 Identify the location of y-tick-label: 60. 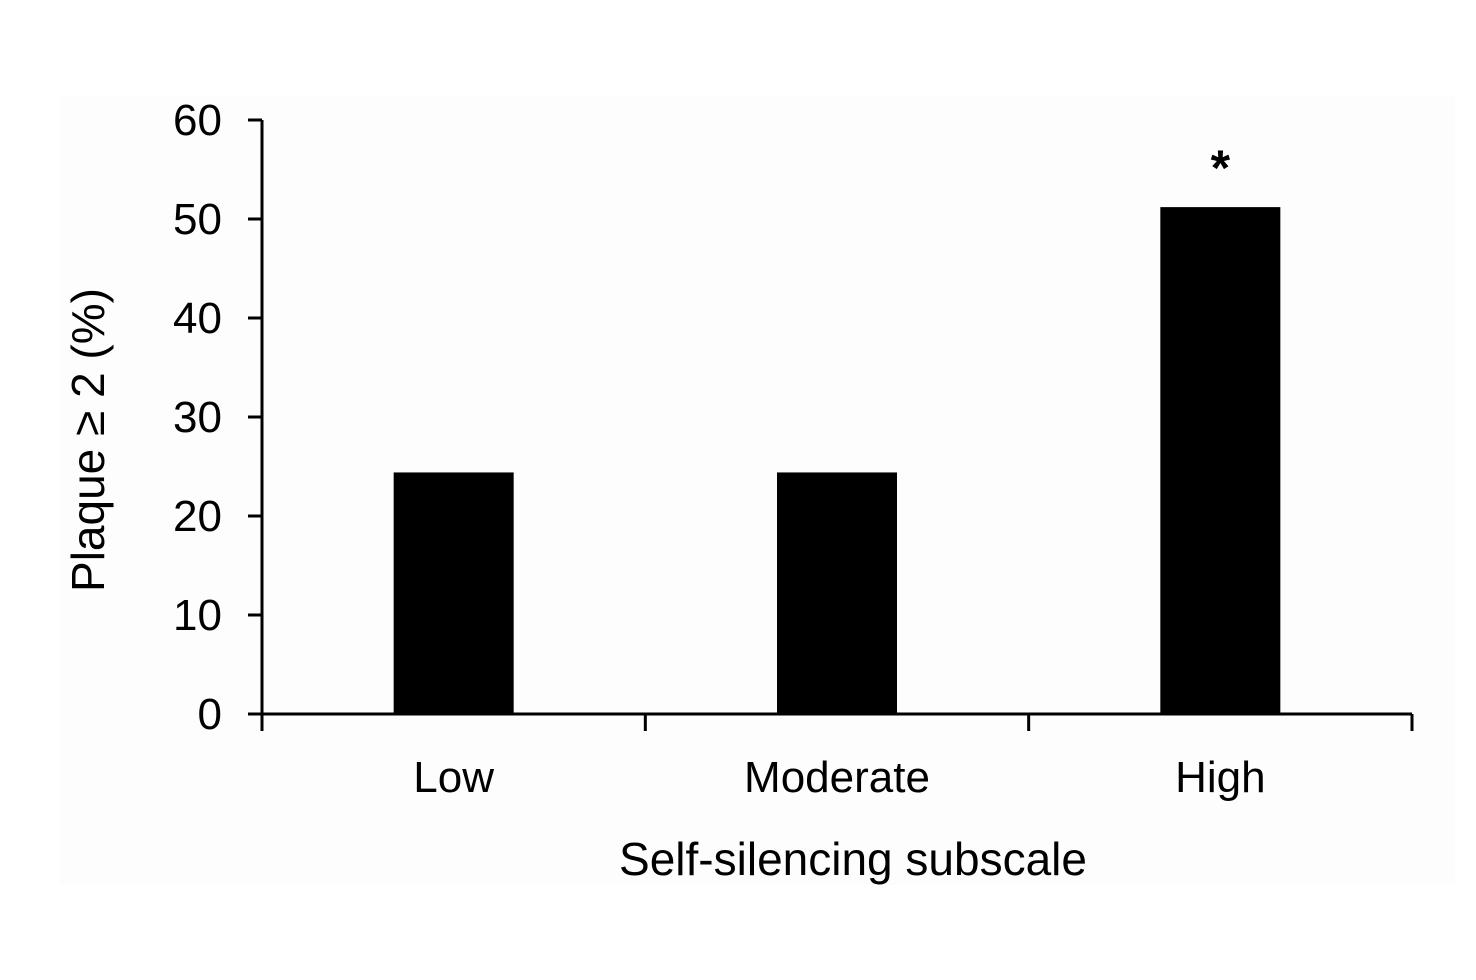
(197, 120).